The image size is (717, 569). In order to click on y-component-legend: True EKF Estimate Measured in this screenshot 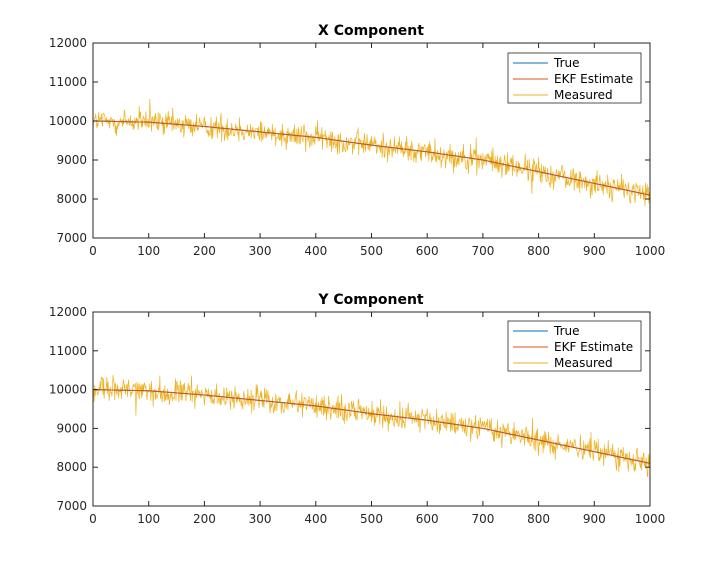, I will do `click(574, 346)`.